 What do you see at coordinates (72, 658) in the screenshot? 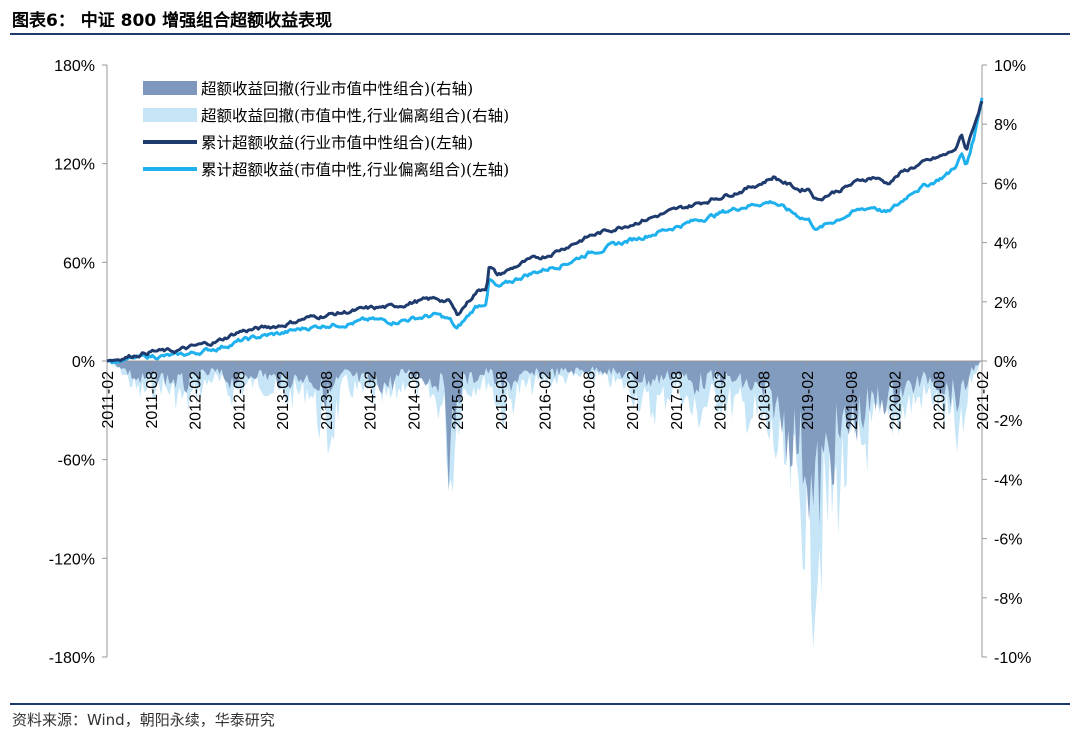
I see `left-tick-label: -180%` at bounding box center [72, 658].